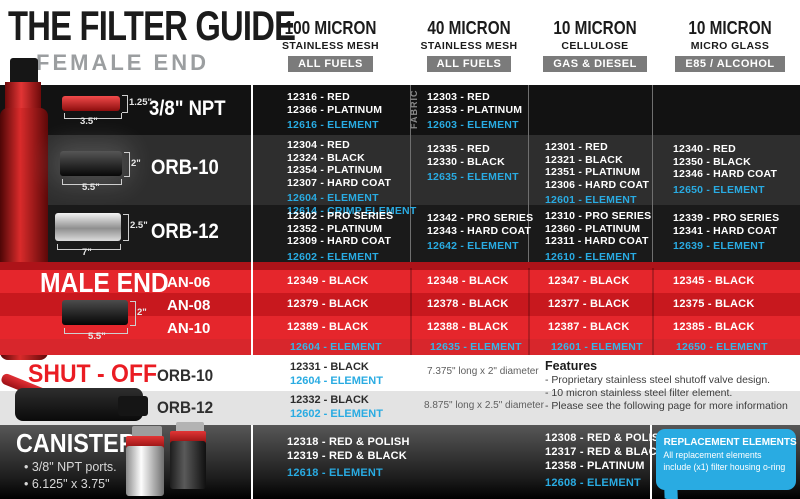 This screenshot has height=499, width=800. Describe the element at coordinates (730, 64) in the screenshot. I see `column-fuel-badge: E85 / ALCOHOL` at that location.